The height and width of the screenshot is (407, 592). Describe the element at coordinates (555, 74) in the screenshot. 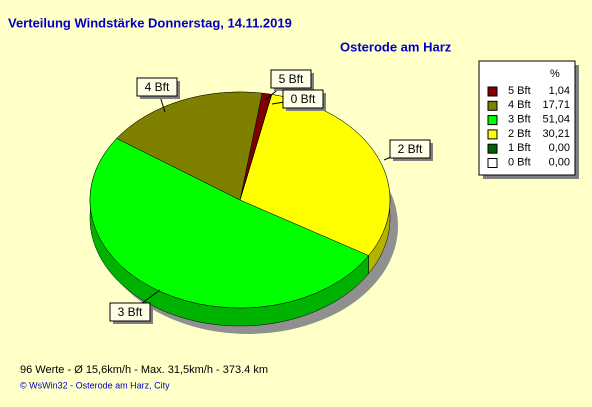

I see `legend-title: %` at that location.